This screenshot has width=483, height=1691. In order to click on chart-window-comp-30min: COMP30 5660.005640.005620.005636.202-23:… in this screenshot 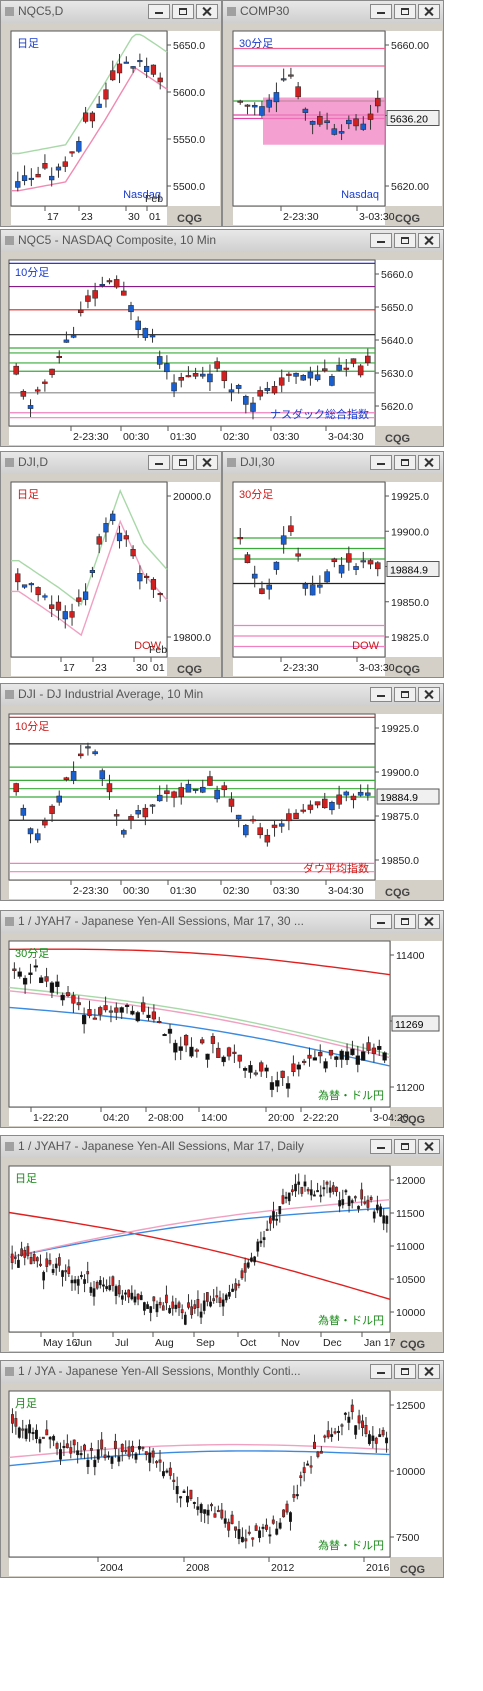, I will do `click(333, 113)`.